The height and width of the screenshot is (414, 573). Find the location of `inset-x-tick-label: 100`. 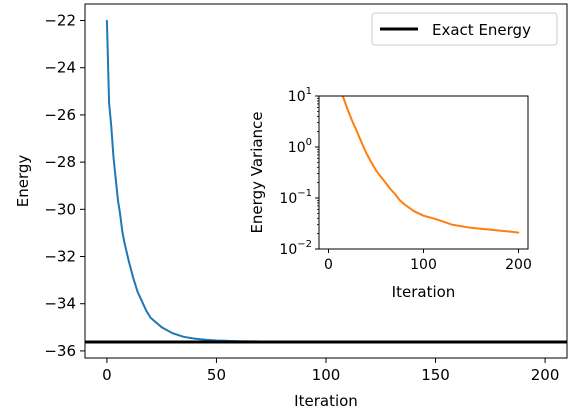

inset-x-tick-label: 100 is located at coordinates (423, 265).